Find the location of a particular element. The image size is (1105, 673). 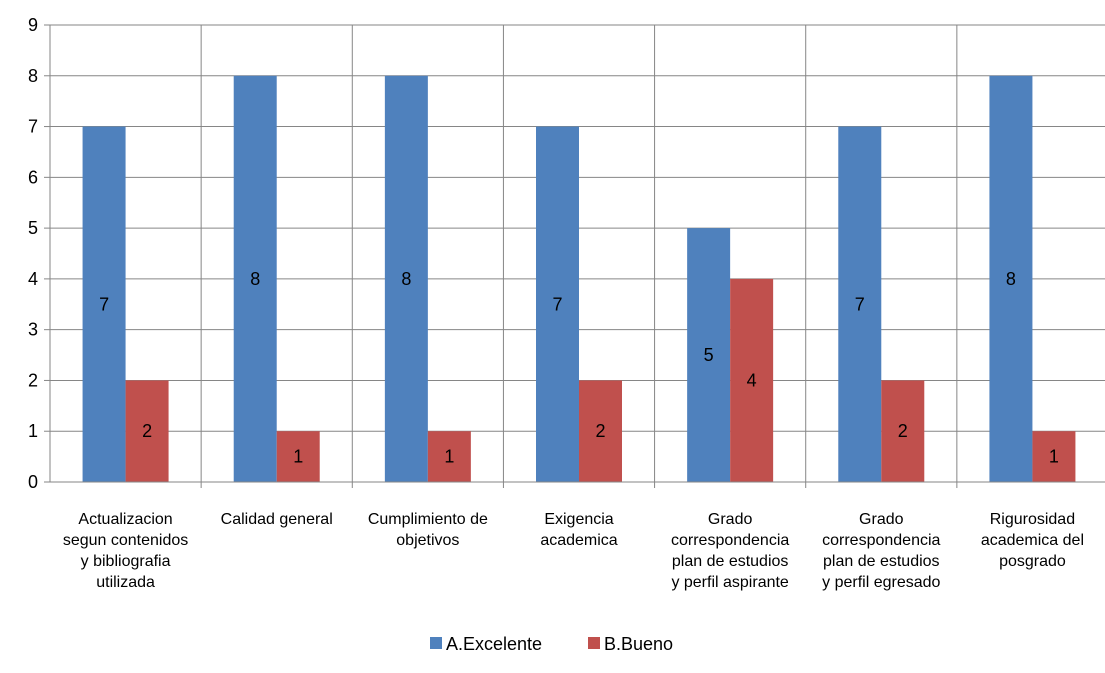

x-category-label-line: Exigencia is located at coordinates (578, 519).